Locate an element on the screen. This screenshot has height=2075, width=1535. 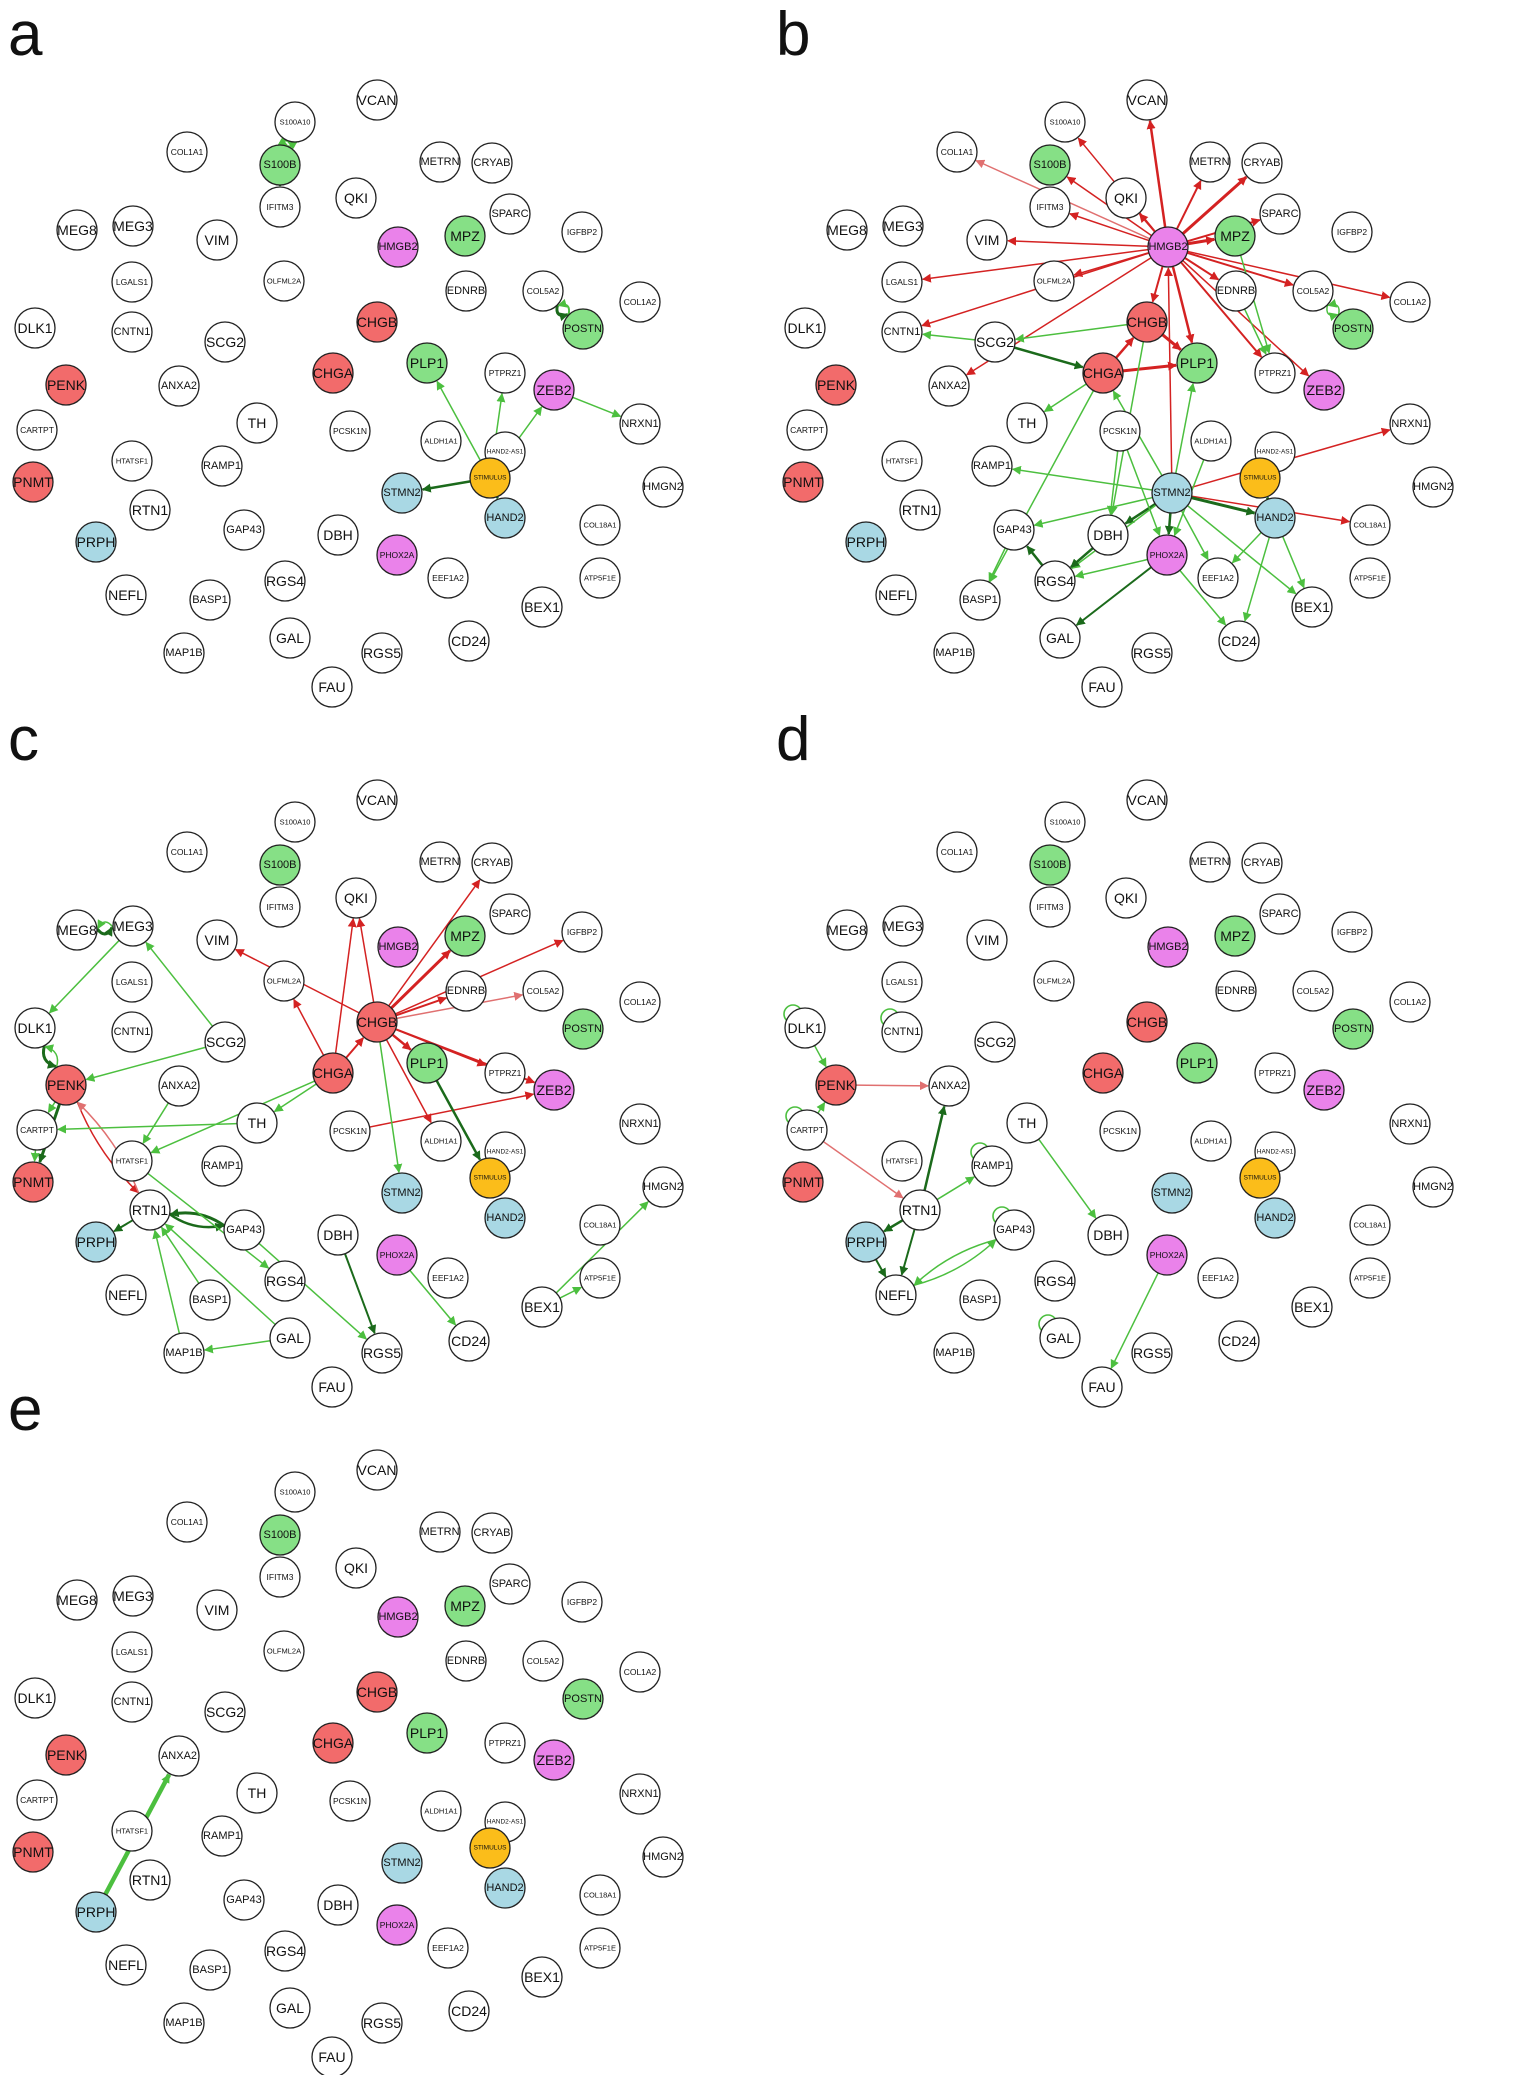
node-label: DBH is located at coordinates (338, 1235).